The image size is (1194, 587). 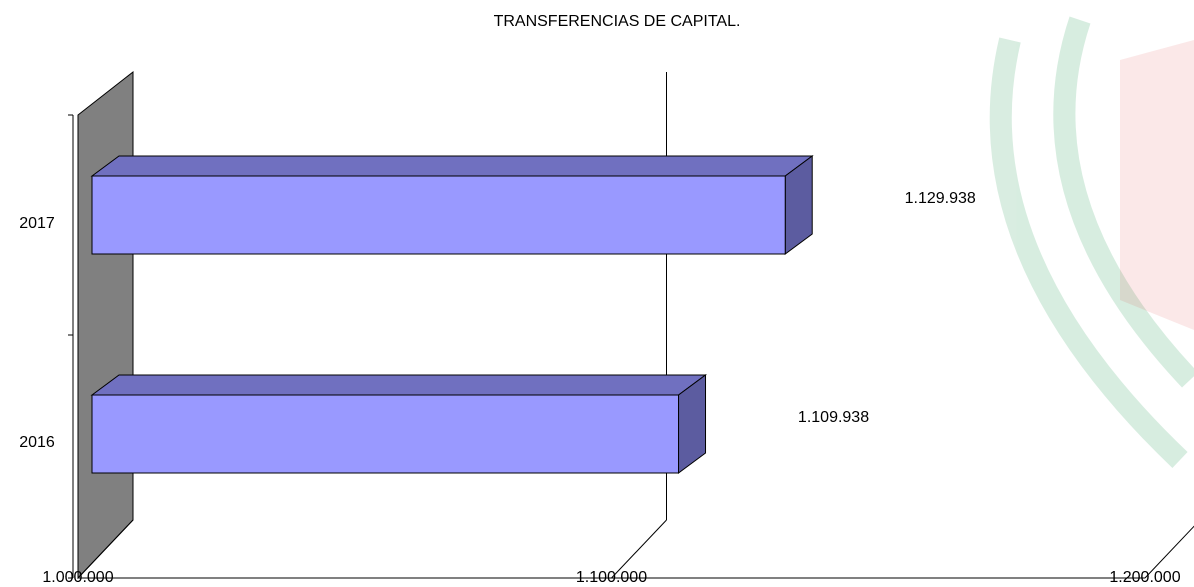 What do you see at coordinates (1157, 185) in the screenshot?
I see `watermark-shield` at bounding box center [1157, 185].